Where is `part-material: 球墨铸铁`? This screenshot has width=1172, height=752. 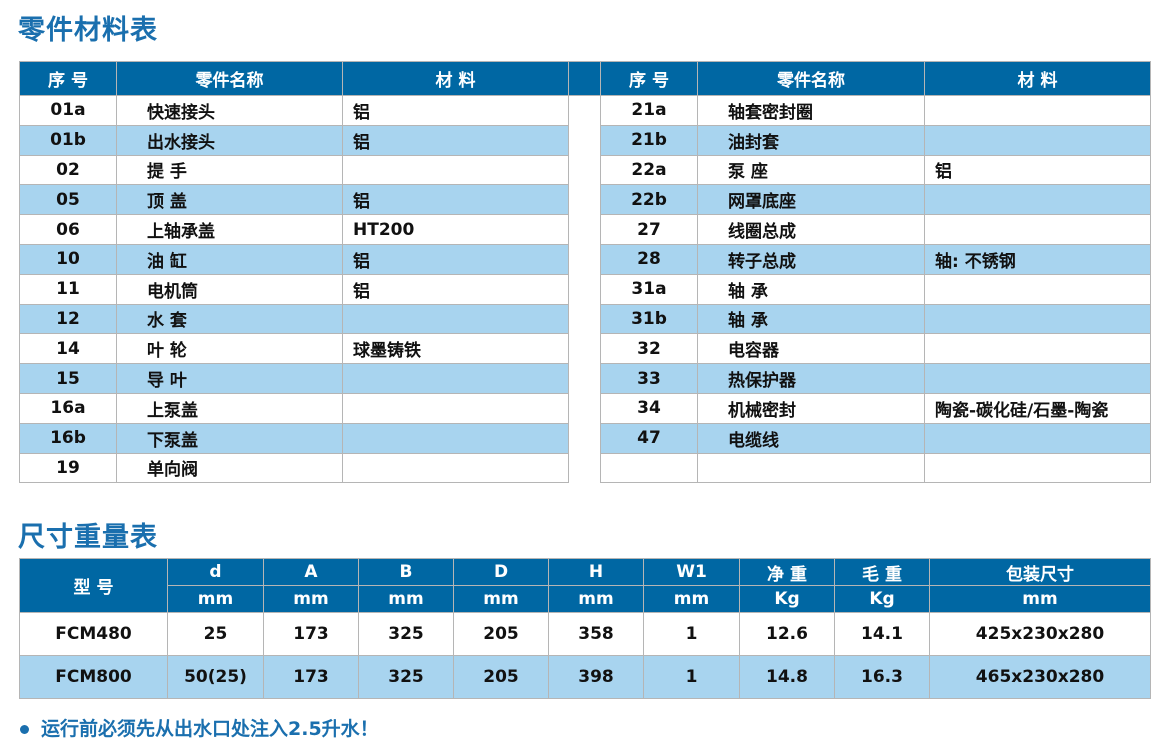
part-material: 球墨铸铁 is located at coordinates (455, 349).